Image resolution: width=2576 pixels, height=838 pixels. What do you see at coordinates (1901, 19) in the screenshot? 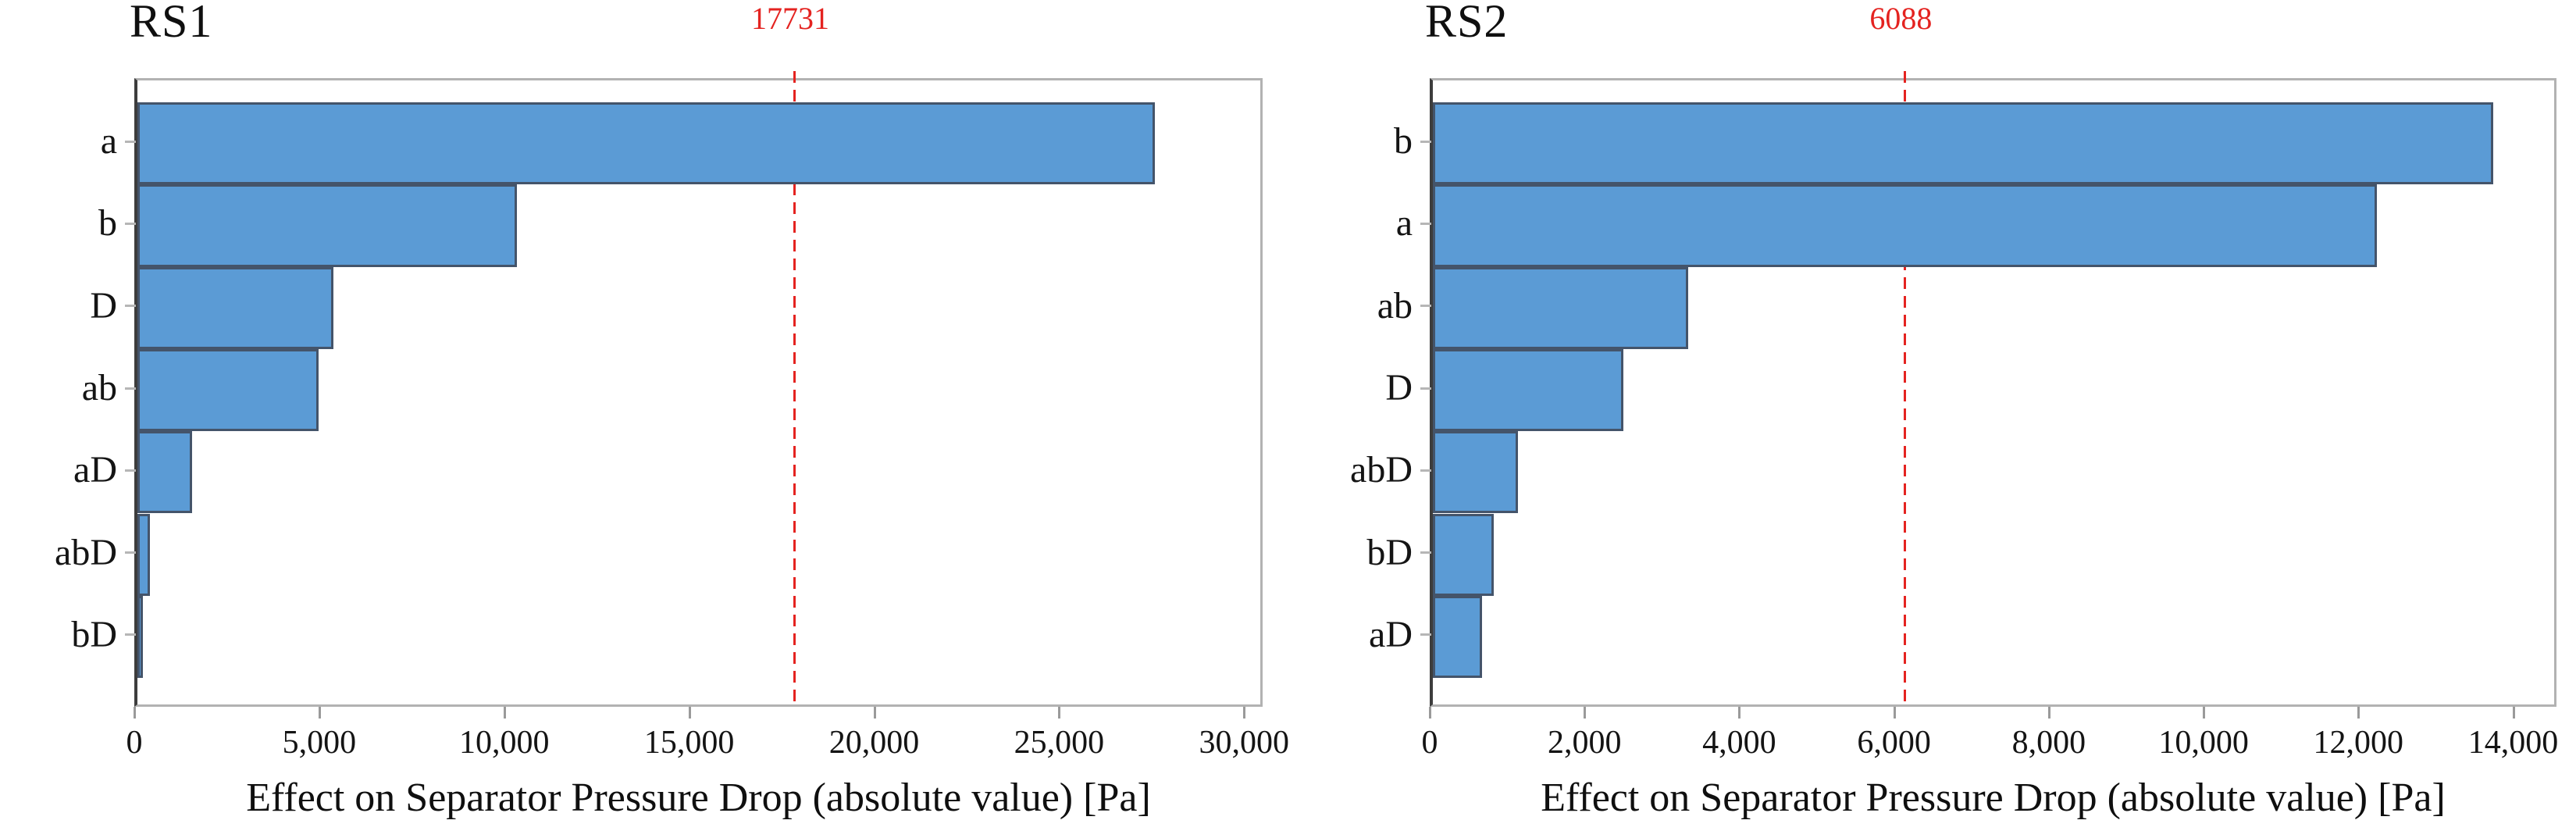
I see `reference-line-label: 6088` at bounding box center [1901, 19].